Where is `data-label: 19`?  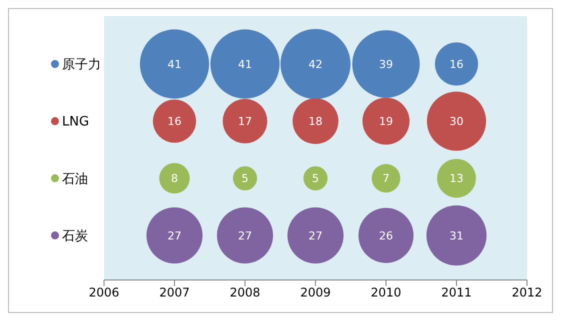
data-label: 19 is located at coordinates (386, 121).